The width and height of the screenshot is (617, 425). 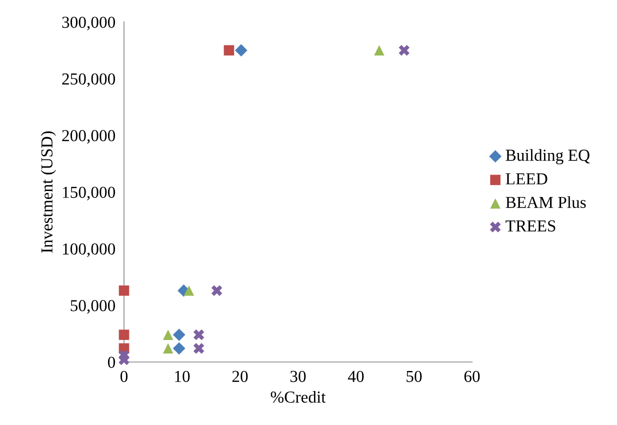 I want to click on y-tick-label: 250,000, so click(x=89, y=80).